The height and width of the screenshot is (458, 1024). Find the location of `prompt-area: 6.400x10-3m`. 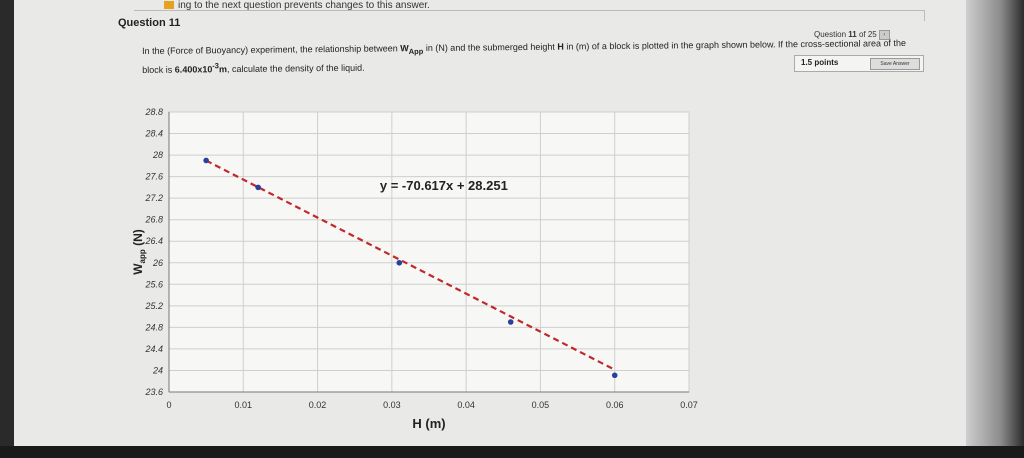

prompt-area: 6.400x10-3m is located at coordinates (201, 68).